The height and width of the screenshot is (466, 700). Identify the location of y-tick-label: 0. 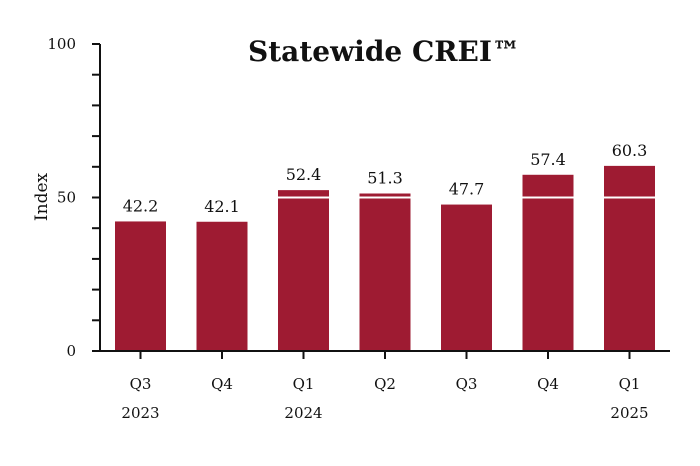
(71, 351).